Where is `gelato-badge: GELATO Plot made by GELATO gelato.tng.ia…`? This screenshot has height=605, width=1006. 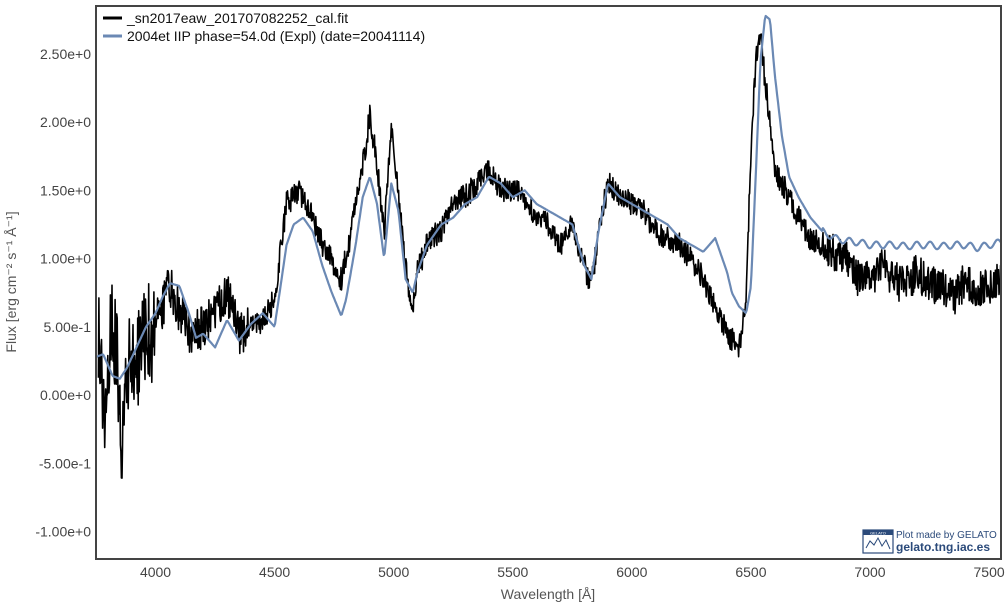 gelato-badge: GELATO Plot made by GELATO gelato.tng.ia… is located at coordinates (929, 541).